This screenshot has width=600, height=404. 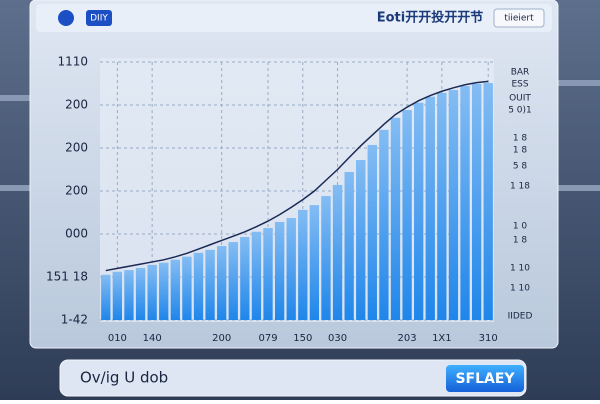 What do you see at coordinates (74, 320) in the screenshot?
I see `y-tick-label: 1-42` at bounding box center [74, 320].